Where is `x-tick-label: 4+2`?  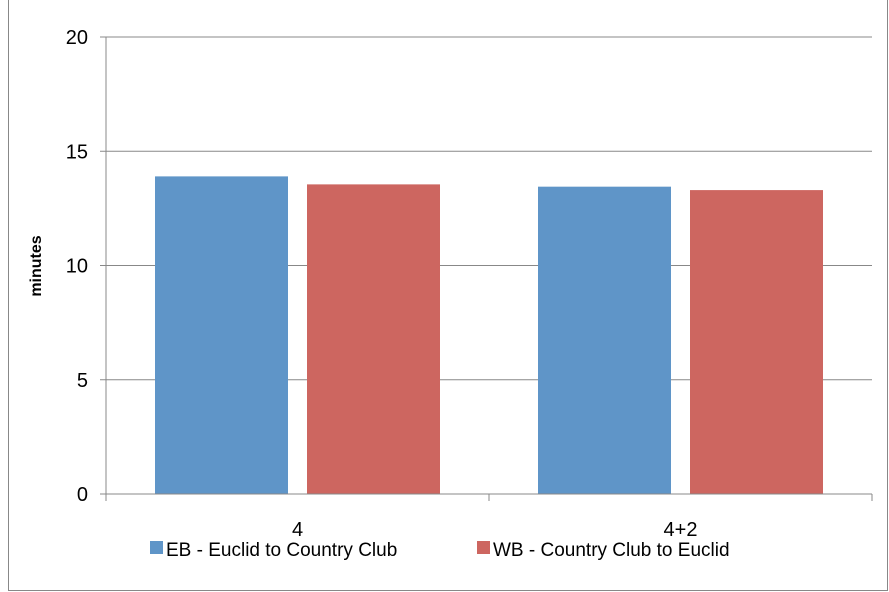
x-tick-label: 4+2 is located at coordinates (681, 530).